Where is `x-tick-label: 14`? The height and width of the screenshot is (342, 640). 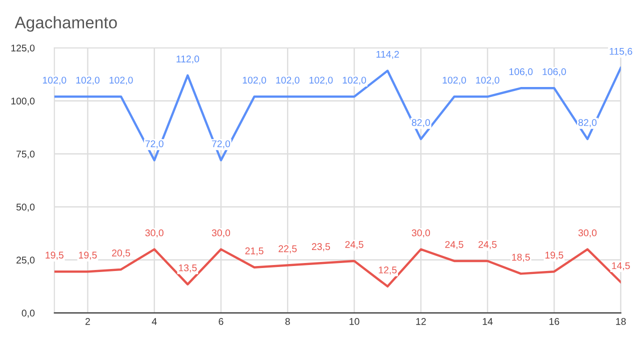 x-tick-label: 14 is located at coordinates (487, 321).